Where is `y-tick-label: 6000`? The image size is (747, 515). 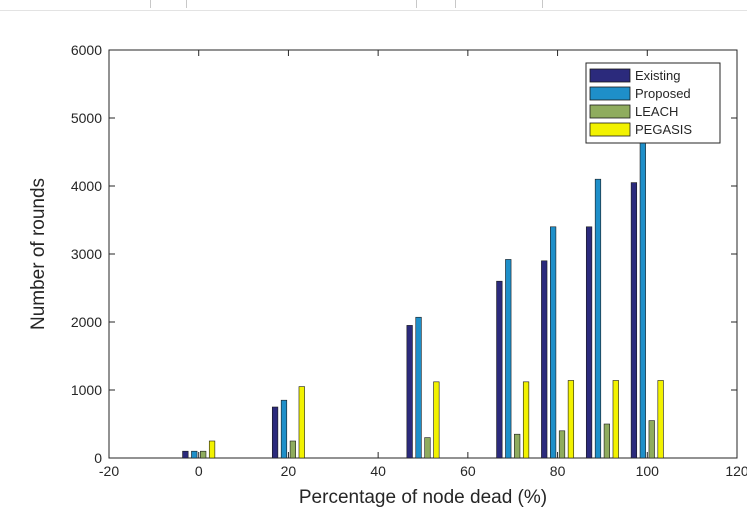 y-tick-label: 6000 is located at coordinates (86, 50).